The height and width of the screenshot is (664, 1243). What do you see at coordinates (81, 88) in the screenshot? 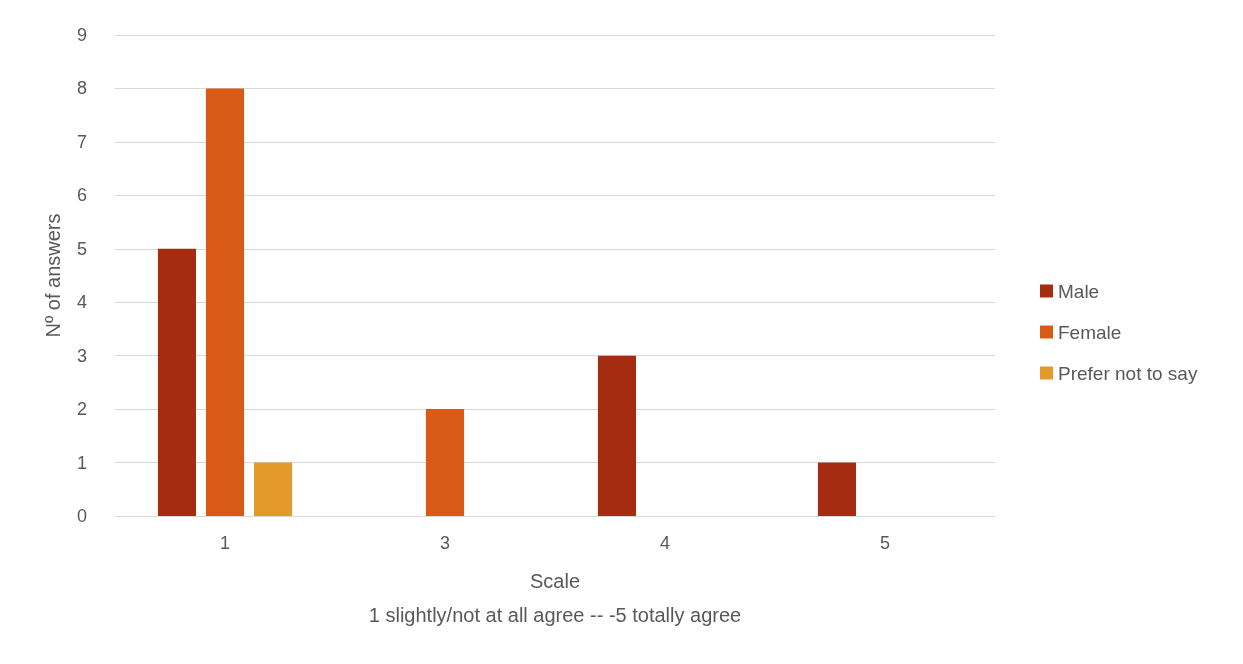
I see `y-tick-label: 8` at bounding box center [81, 88].